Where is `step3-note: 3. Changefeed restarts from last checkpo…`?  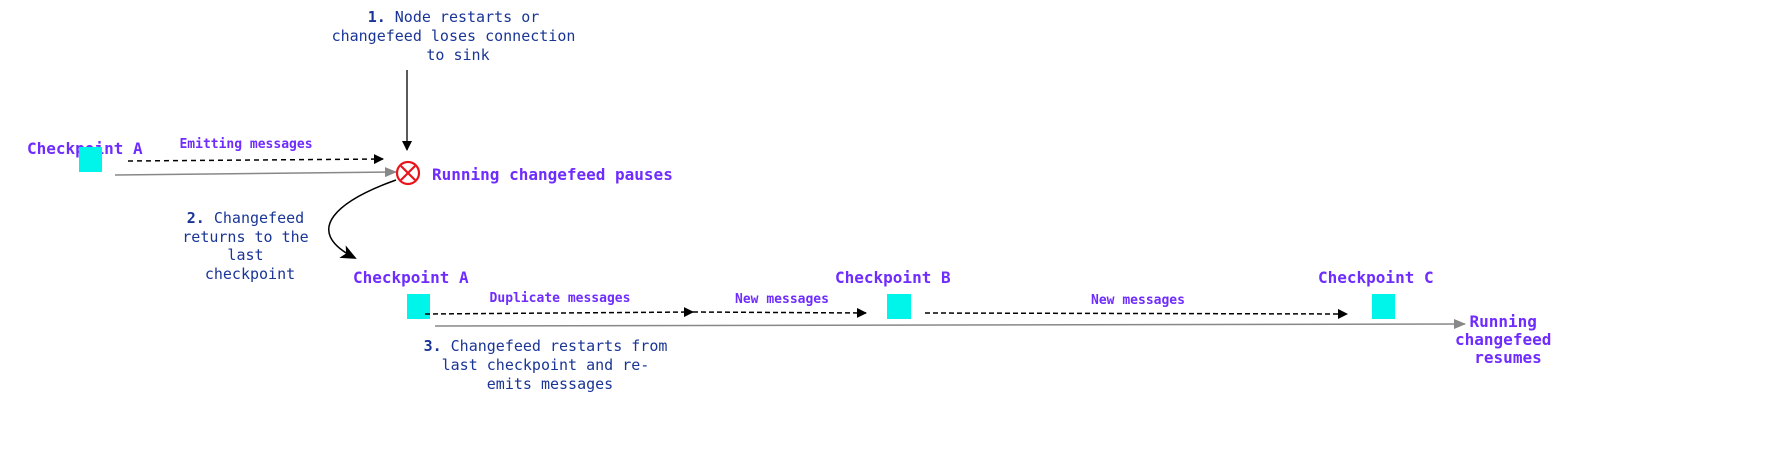 step3-note: 3. Changefeed restarts from last checkpo… is located at coordinates (550, 365).